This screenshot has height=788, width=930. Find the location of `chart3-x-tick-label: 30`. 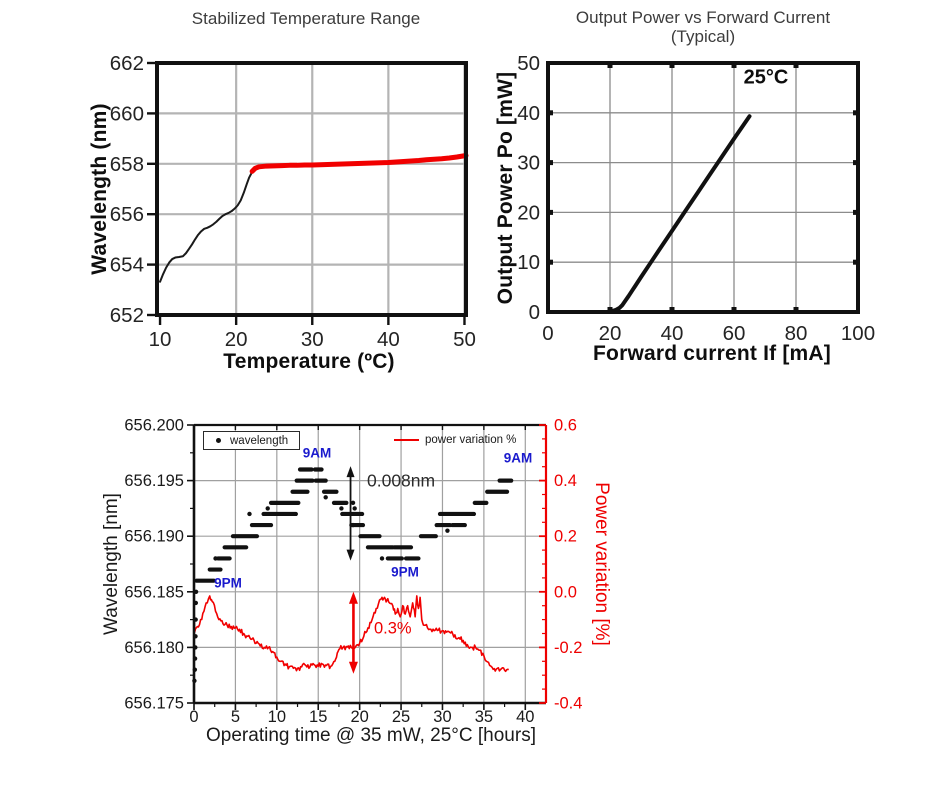

chart3-x-tick-label: 30 is located at coordinates (442, 717).